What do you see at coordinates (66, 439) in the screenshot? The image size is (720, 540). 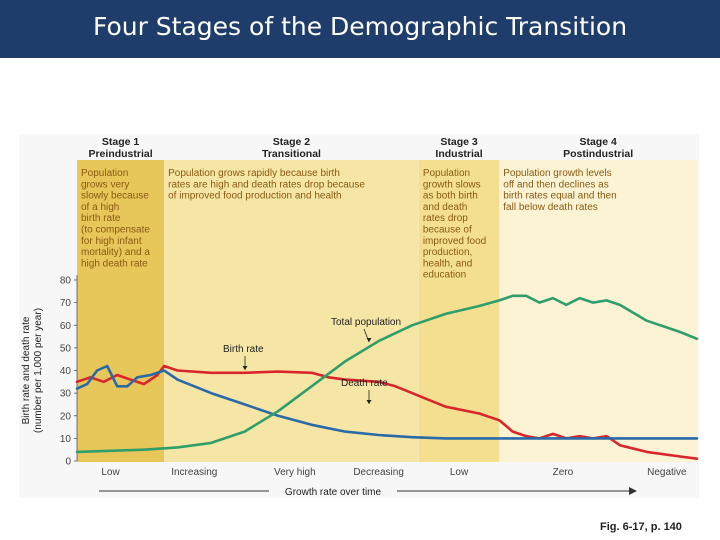 I see `y-tick-label: 10` at bounding box center [66, 439].